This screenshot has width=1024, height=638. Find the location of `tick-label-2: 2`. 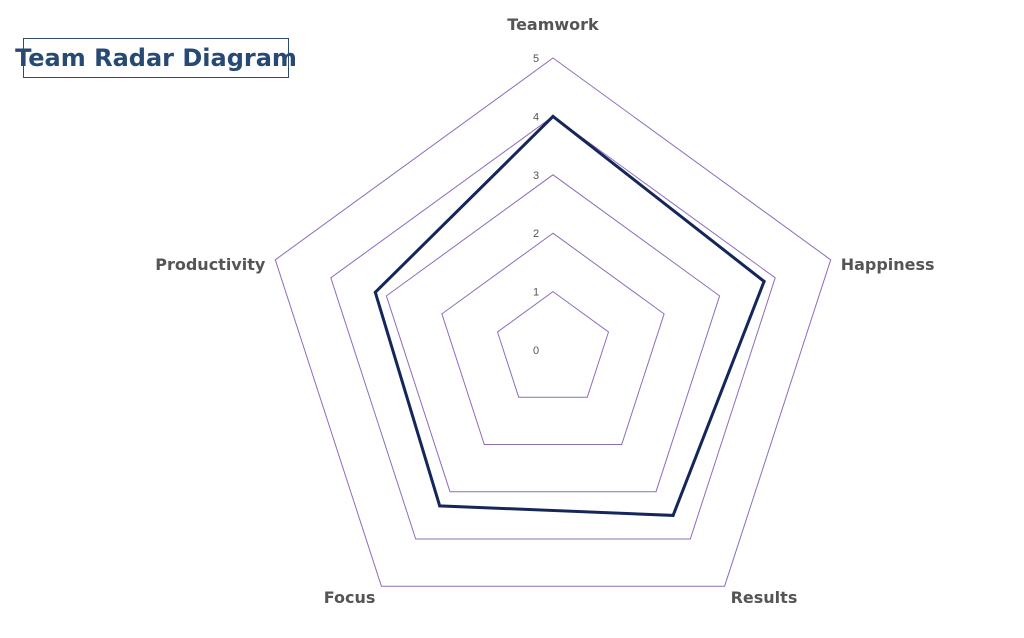

tick-label-2: 2 is located at coordinates (536, 234).